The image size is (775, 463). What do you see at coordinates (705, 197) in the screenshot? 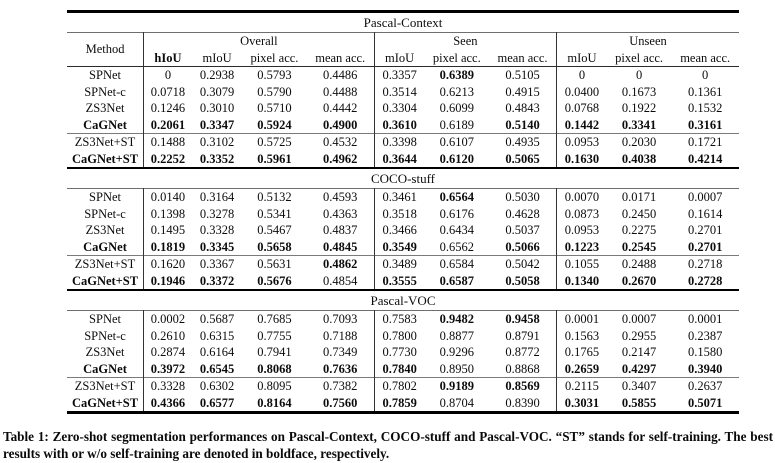
I see `value-cell: 0.0007` at bounding box center [705, 197].